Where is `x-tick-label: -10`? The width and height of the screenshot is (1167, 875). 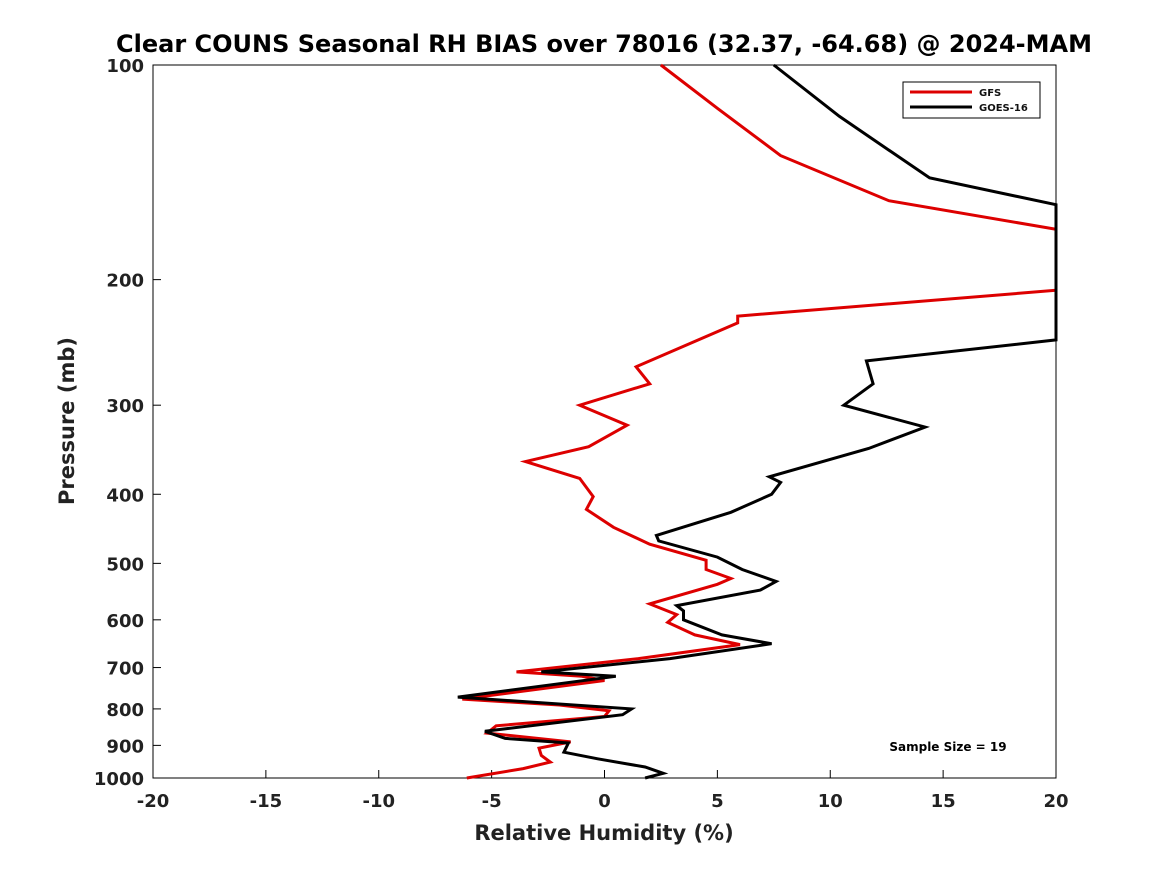
x-tick-label: -10 is located at coordinates (378, 801).